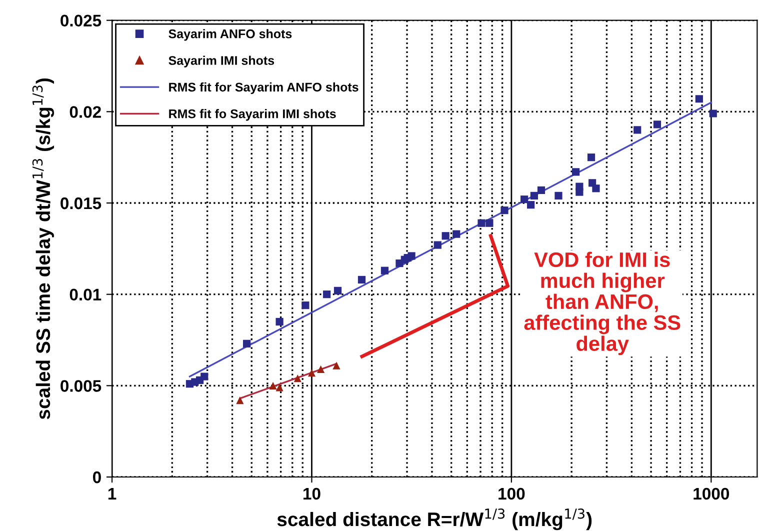  What do you see at coordinates (511, 494) in the screenshot?
I see `x-tick-label: 100` at bounding box center [511, 494].